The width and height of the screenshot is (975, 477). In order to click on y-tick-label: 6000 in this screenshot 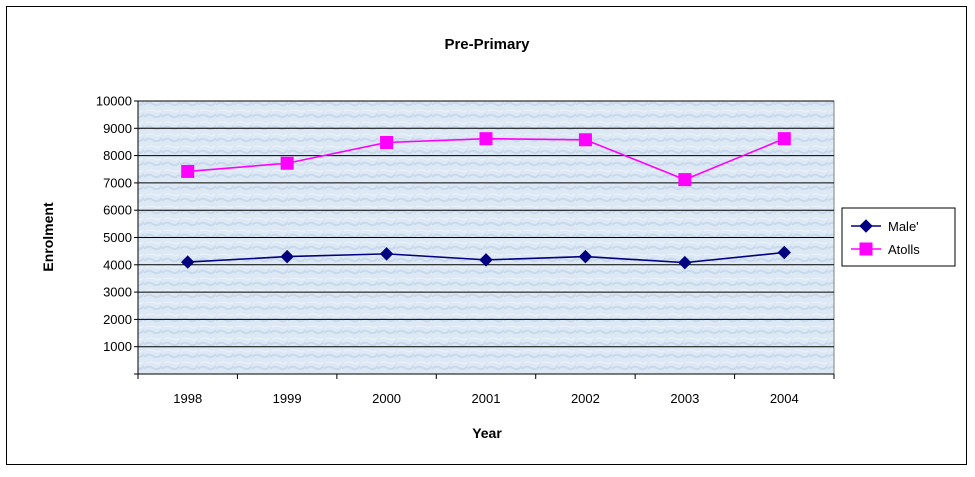, I will do `click(117, 210)`.